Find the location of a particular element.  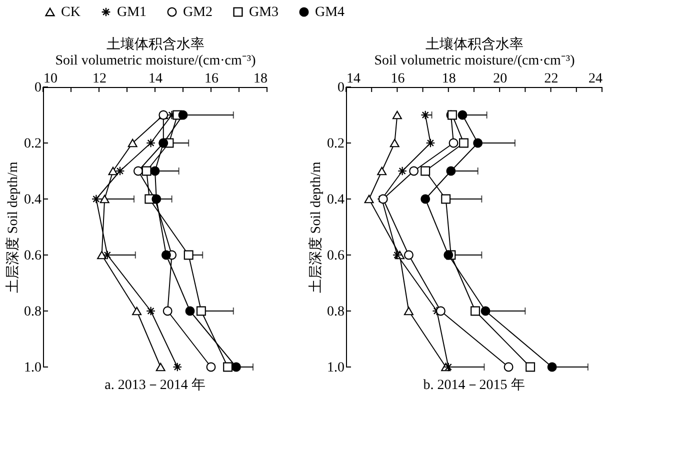

x-tick-label: 20 is located at coordinates (500, 79).